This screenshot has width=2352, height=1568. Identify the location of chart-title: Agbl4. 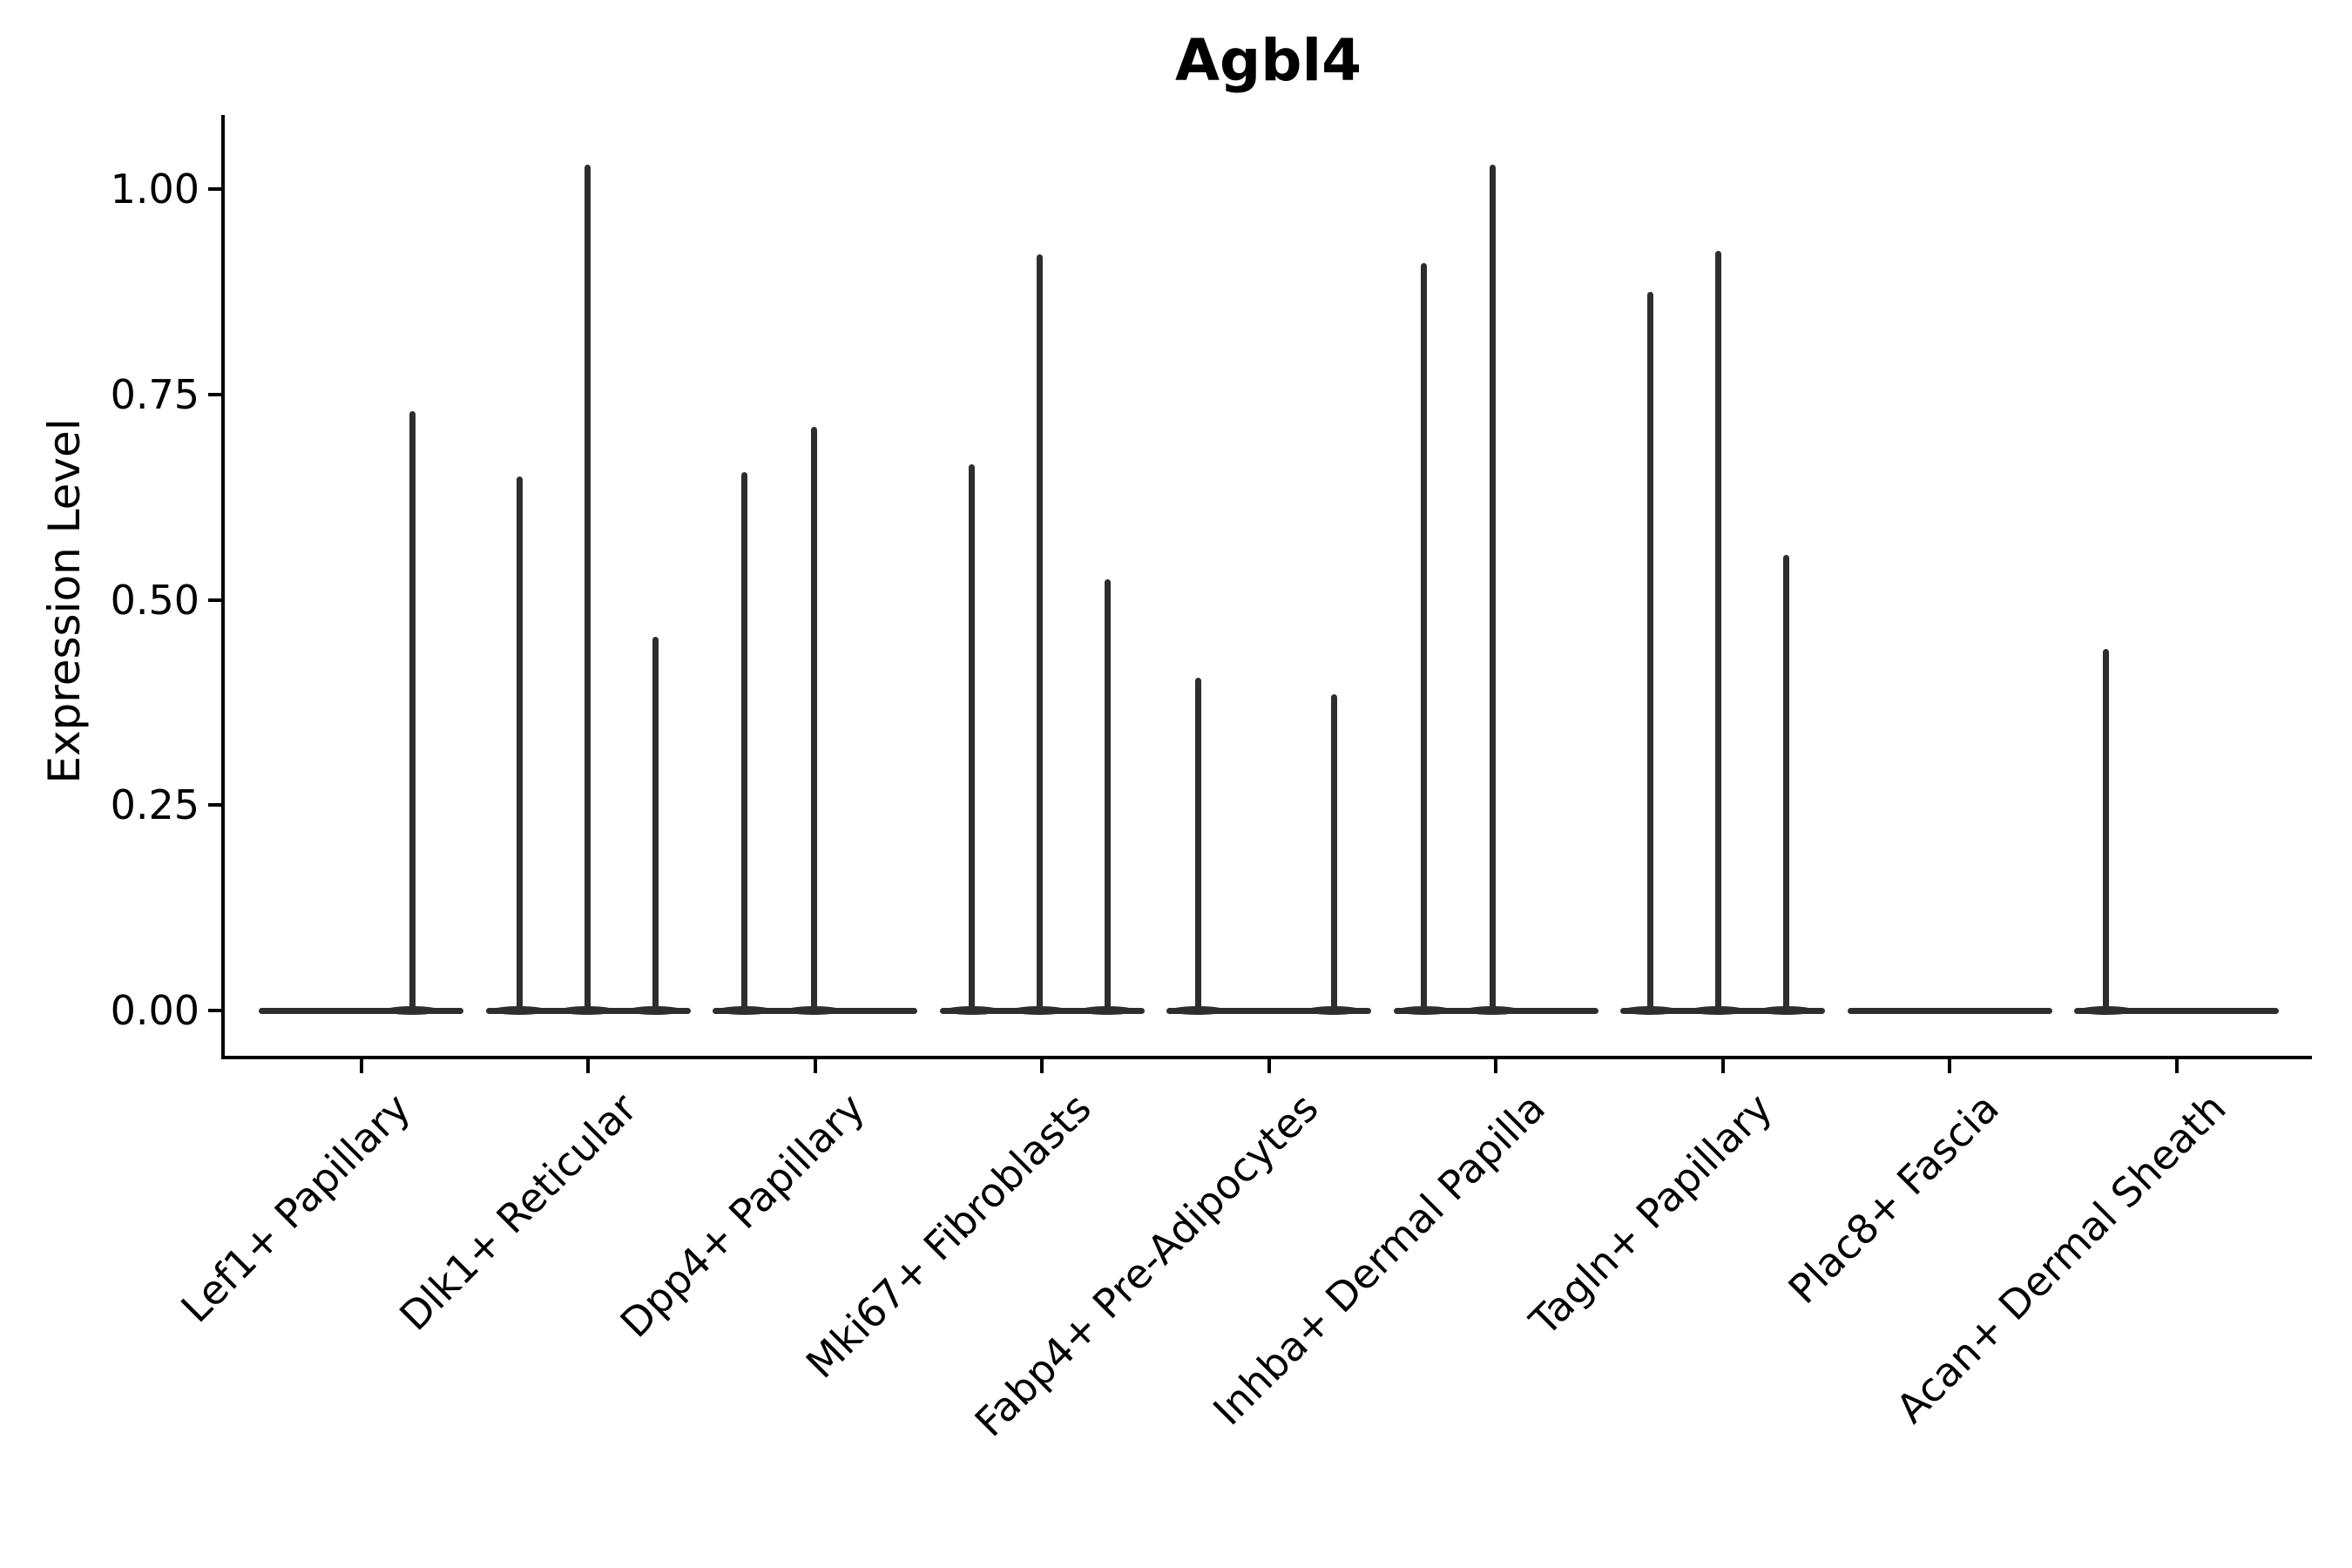
(1268, 61).